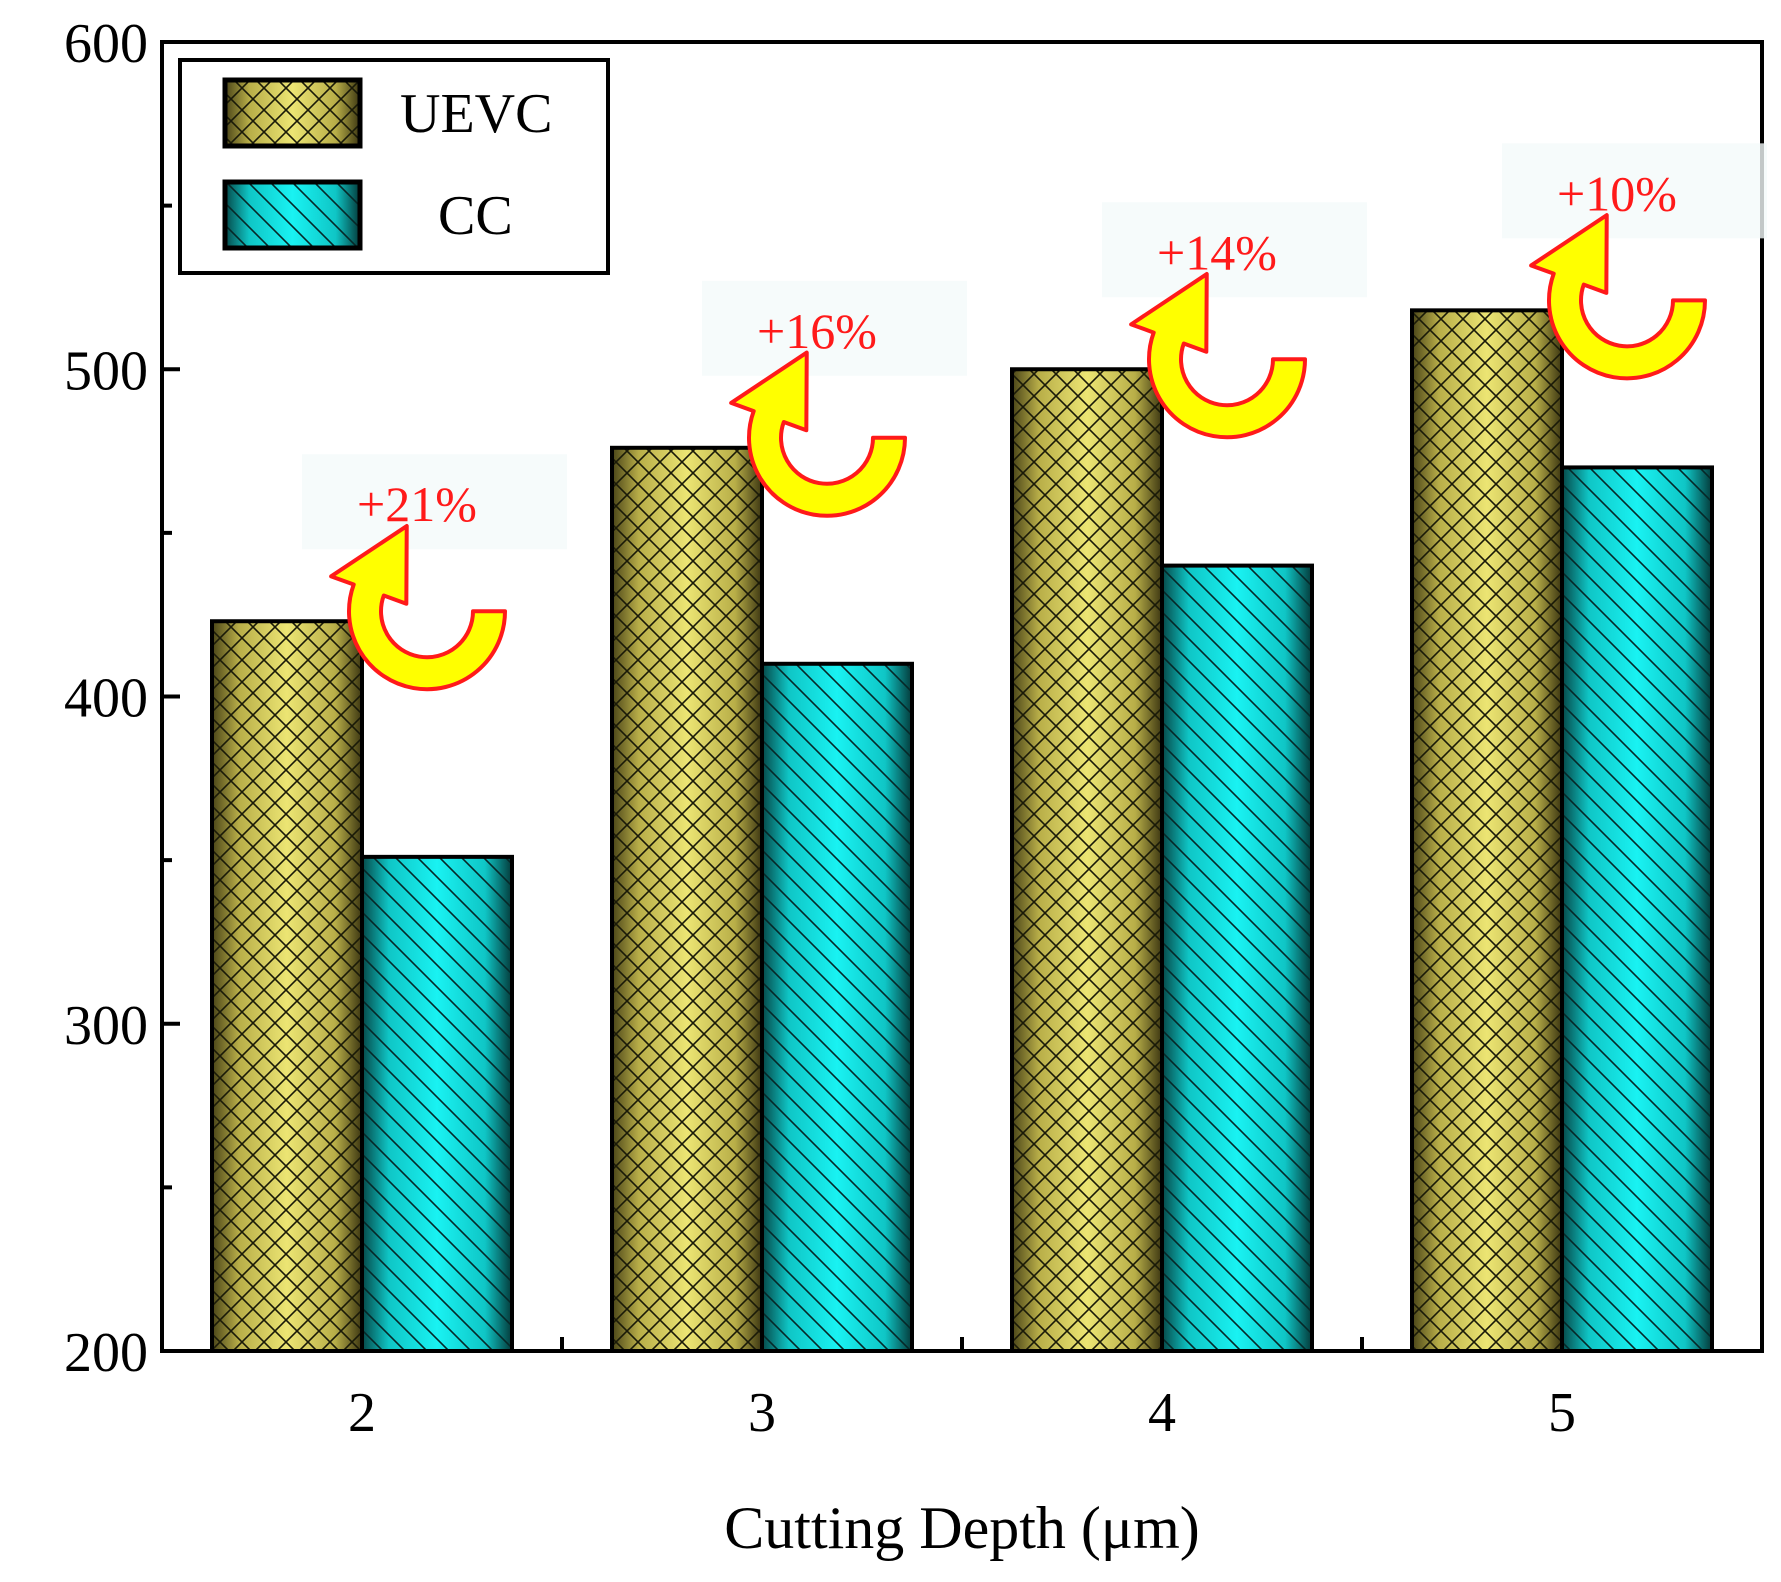  What do you see at coordinates (417, 504) in the screenshot?
I see `annotation-label: +21%` at bounding box center [417, 504].